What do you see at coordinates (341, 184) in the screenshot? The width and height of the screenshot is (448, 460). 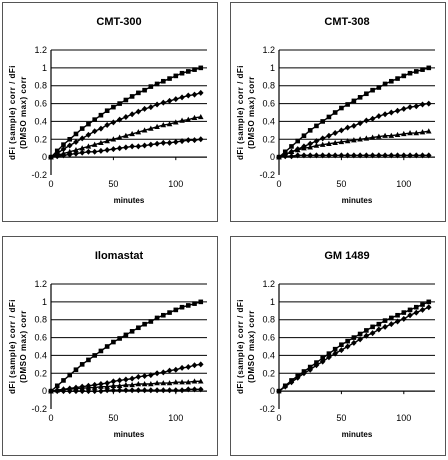 I see `x-tick-label: 50` at bounding box center [341, 184].